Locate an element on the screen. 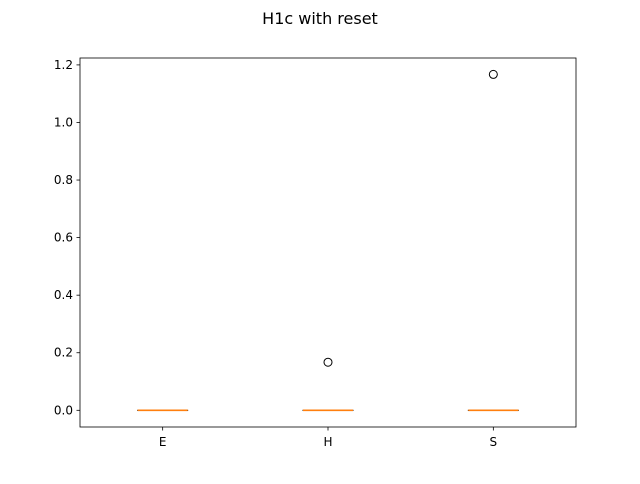 The width and height of the screenshot is (640, 484). x-tick-label: E is located at coordinates (163, 442).